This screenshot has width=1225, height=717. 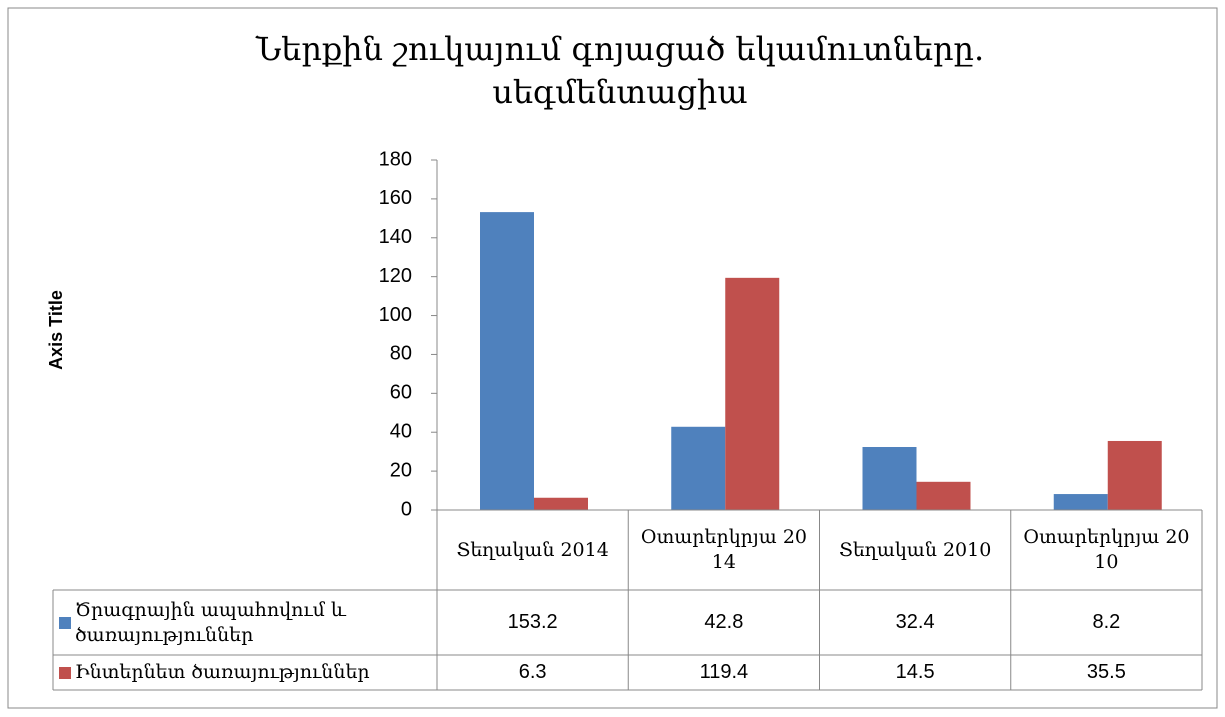 What do you see at coordinates (395, 276) in the screenshot?
I see `y-tick-label: 120` at bounding box center [395, 276].